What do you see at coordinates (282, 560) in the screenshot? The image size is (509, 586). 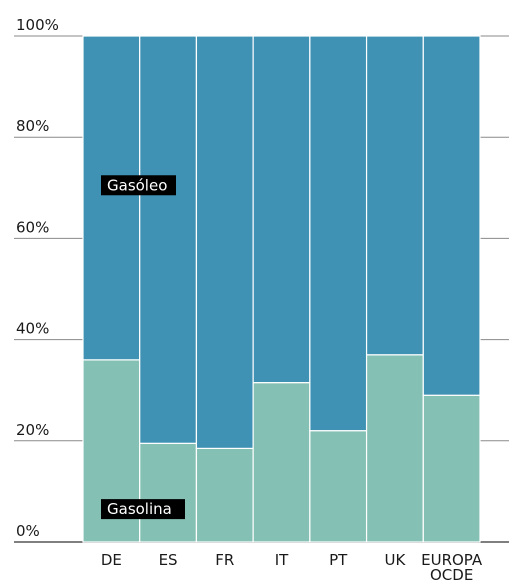 I see `x-category-label: IT` at bounding box center [282, 560].